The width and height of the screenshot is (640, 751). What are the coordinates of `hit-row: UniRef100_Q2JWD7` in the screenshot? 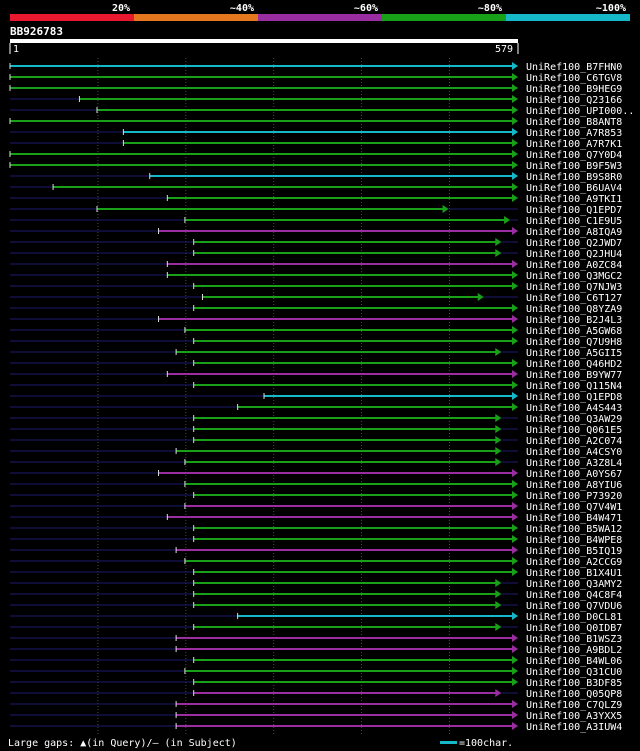 It's located at (316, 243).